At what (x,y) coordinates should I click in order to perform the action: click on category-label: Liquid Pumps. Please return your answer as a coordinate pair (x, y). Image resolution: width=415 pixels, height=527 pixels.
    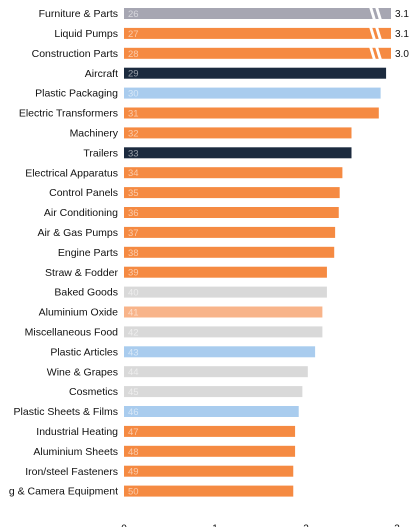
    Looking at the image, I should click on (86, 34).